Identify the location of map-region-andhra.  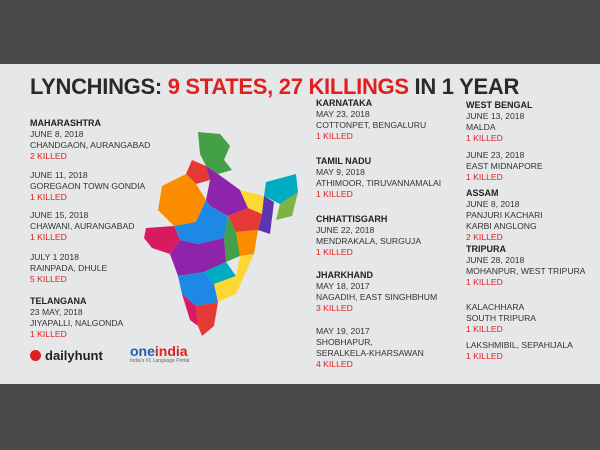
(234, 278).